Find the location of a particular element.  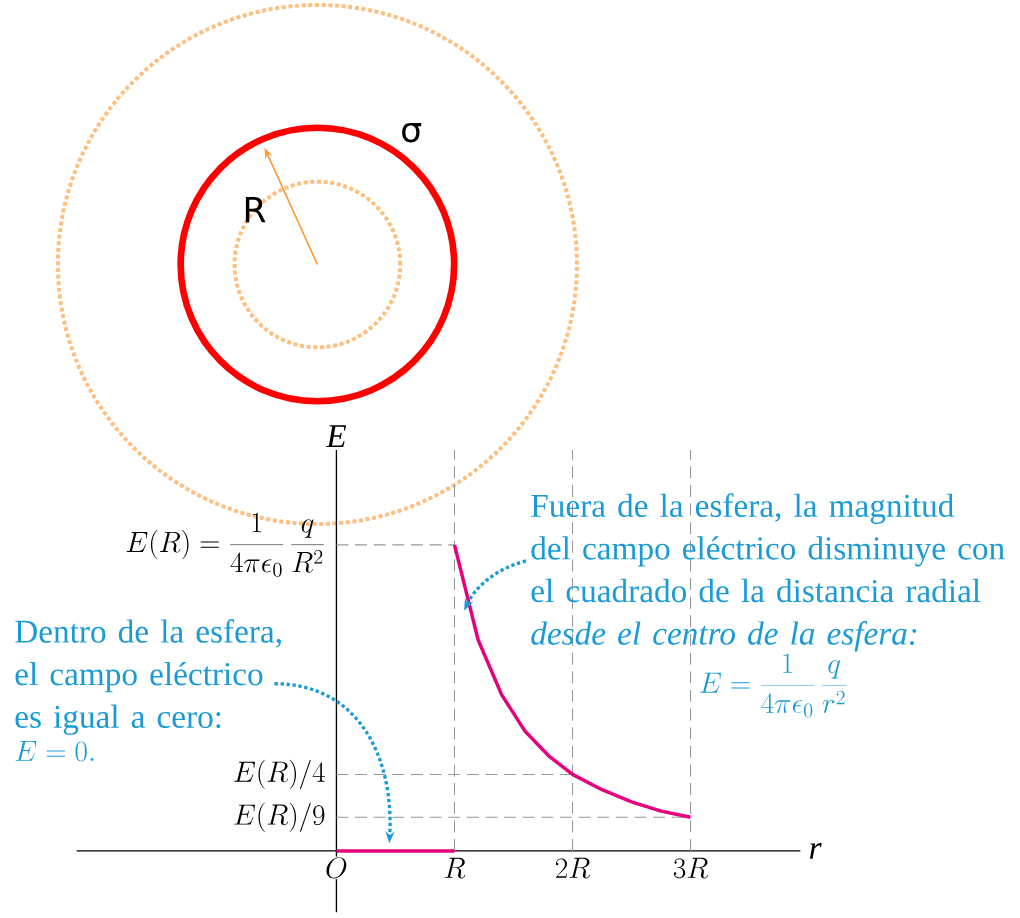

annotation: Fuera de la esfera, la magnitud del campo eléctrico disminuye con el cuadrado de la distancia radial desde el centro de la esfera: is located at coordinates (768, 572).